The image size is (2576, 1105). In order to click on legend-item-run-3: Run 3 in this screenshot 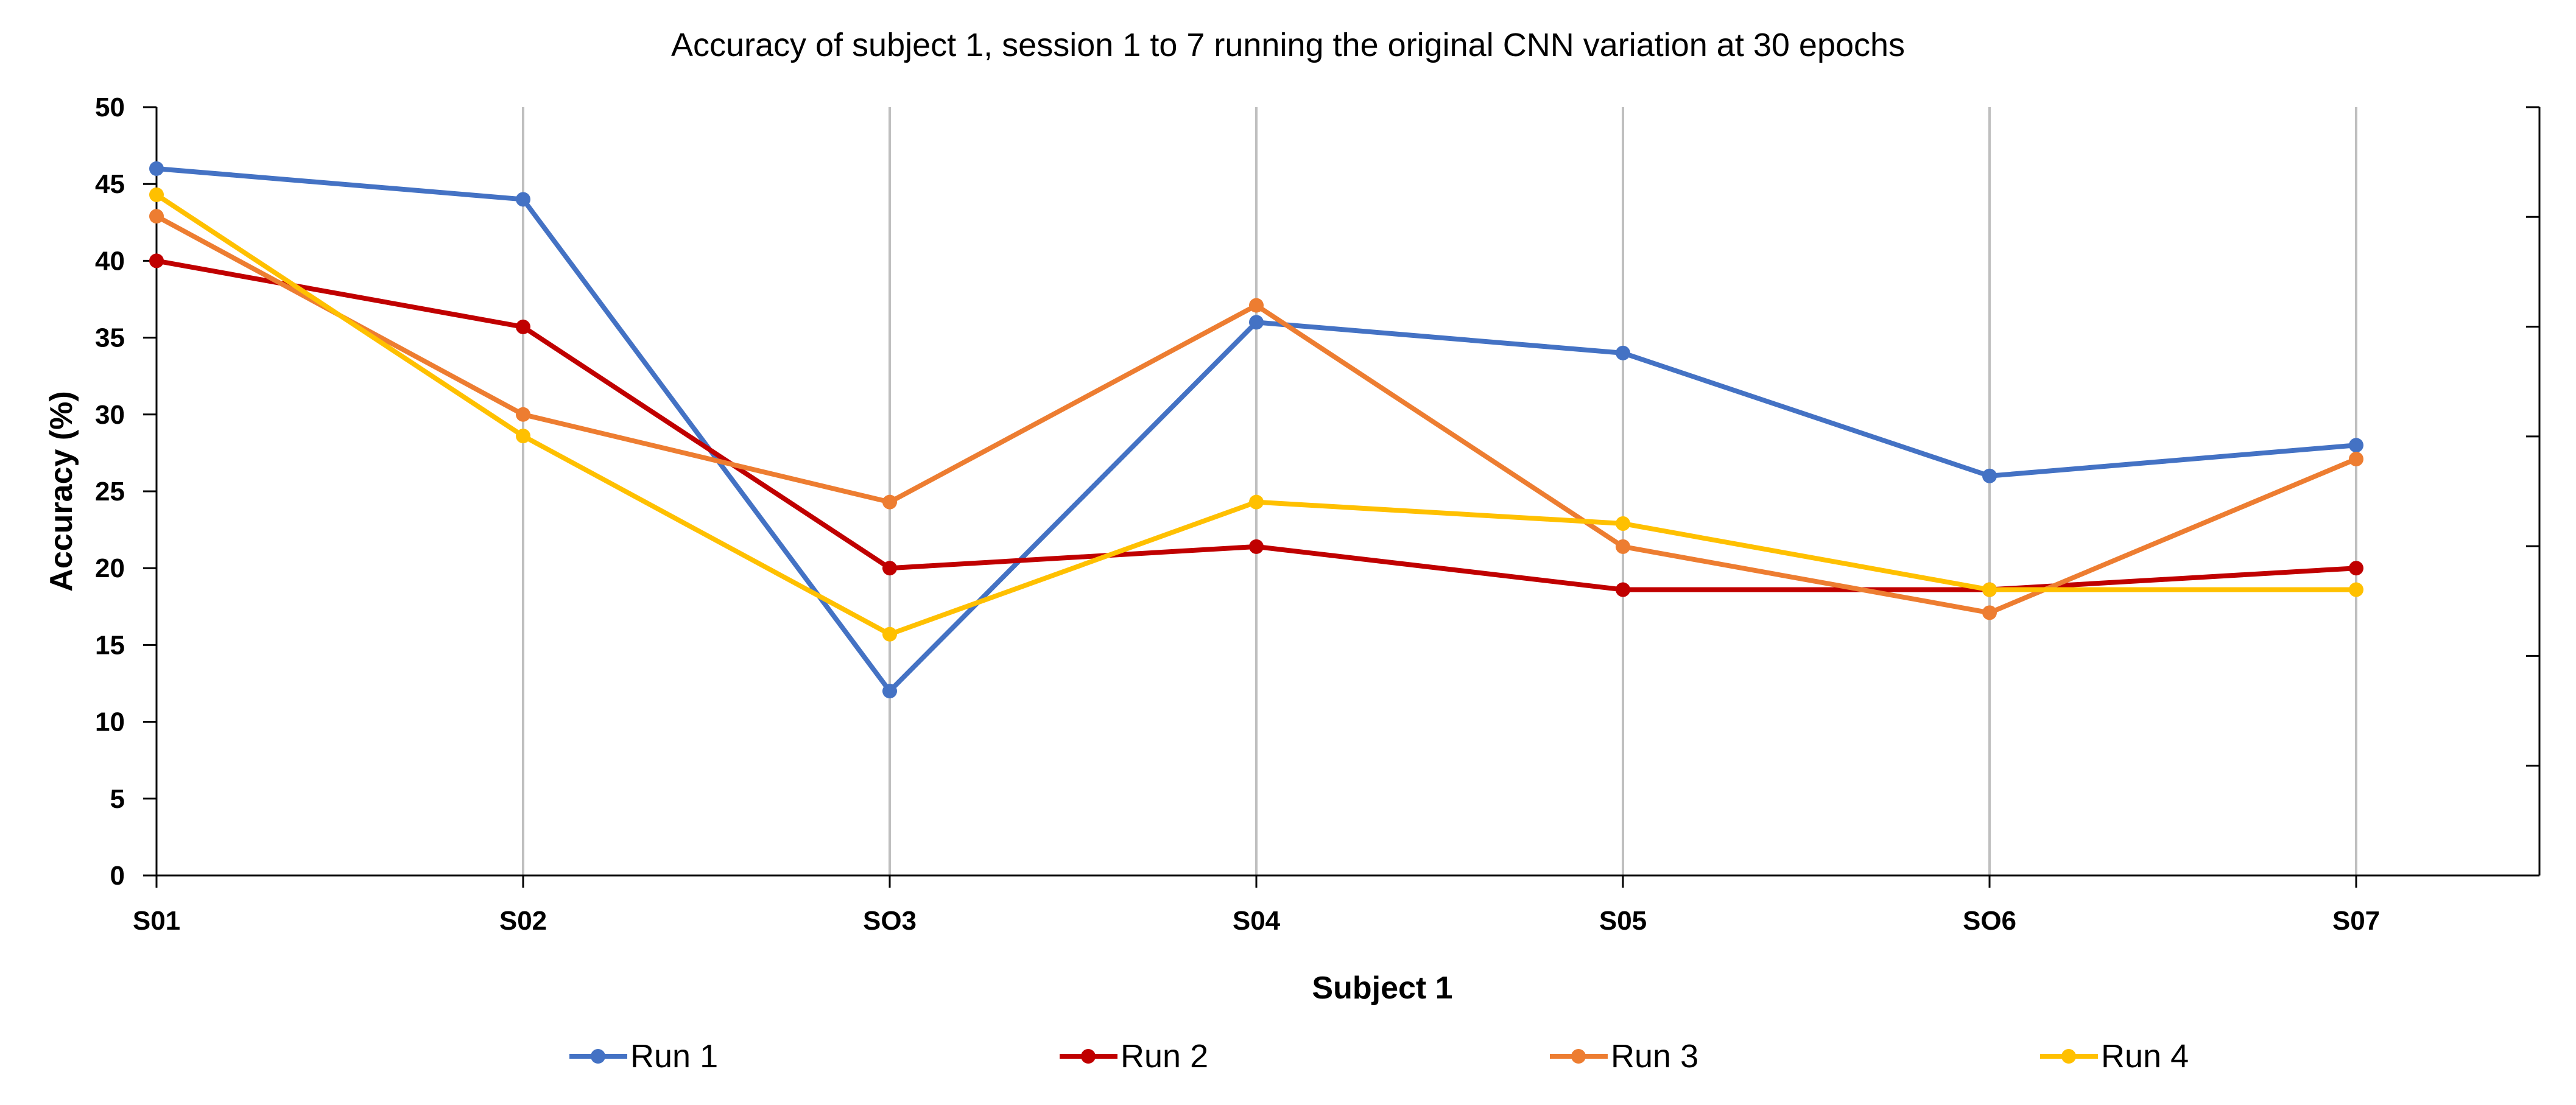, I will do `click(1624, 1056)`.